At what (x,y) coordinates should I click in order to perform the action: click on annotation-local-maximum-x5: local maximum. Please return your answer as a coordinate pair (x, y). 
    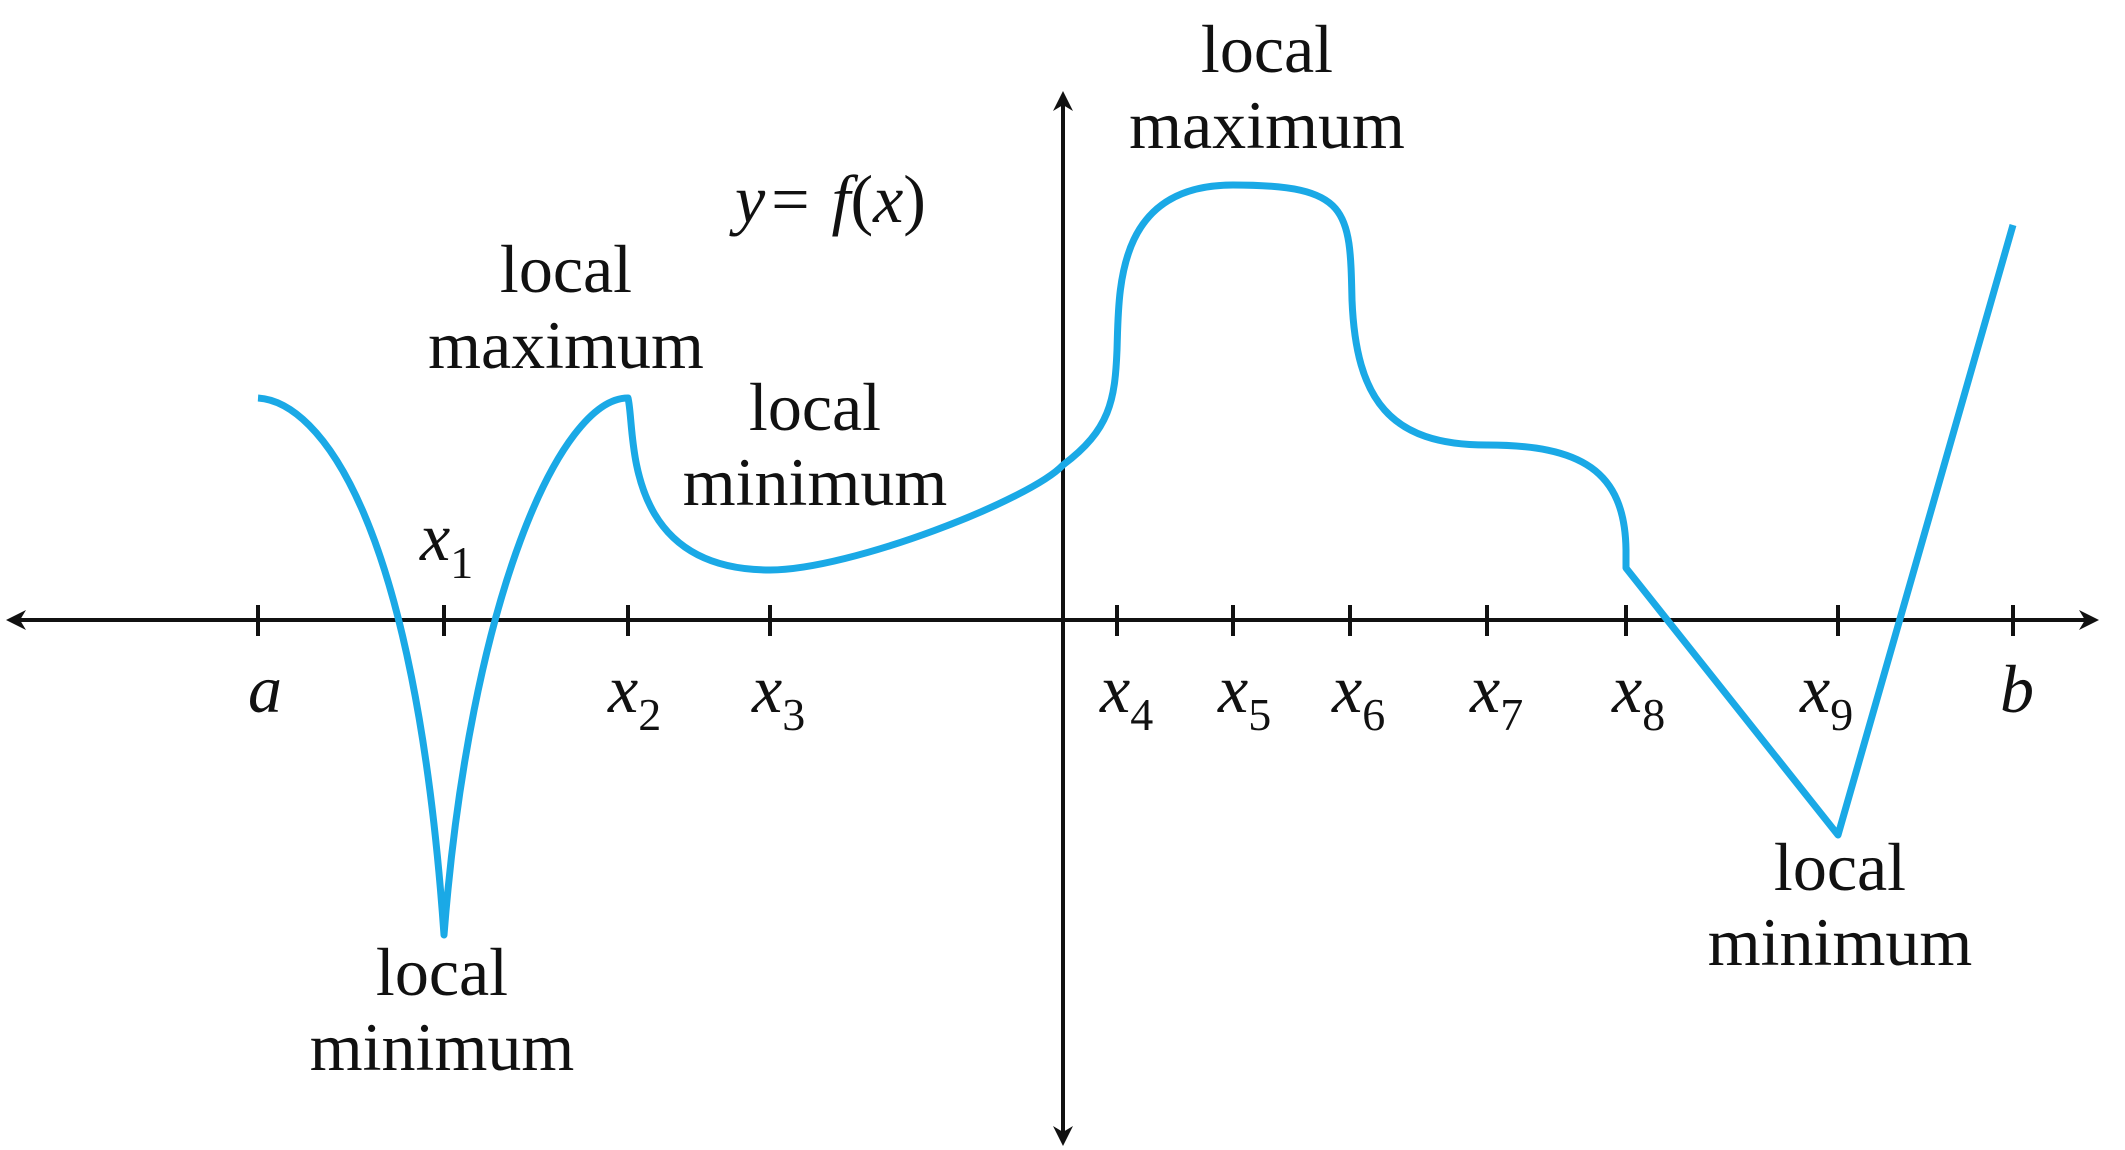
    Looking at the image, I should click on (1267, 87).